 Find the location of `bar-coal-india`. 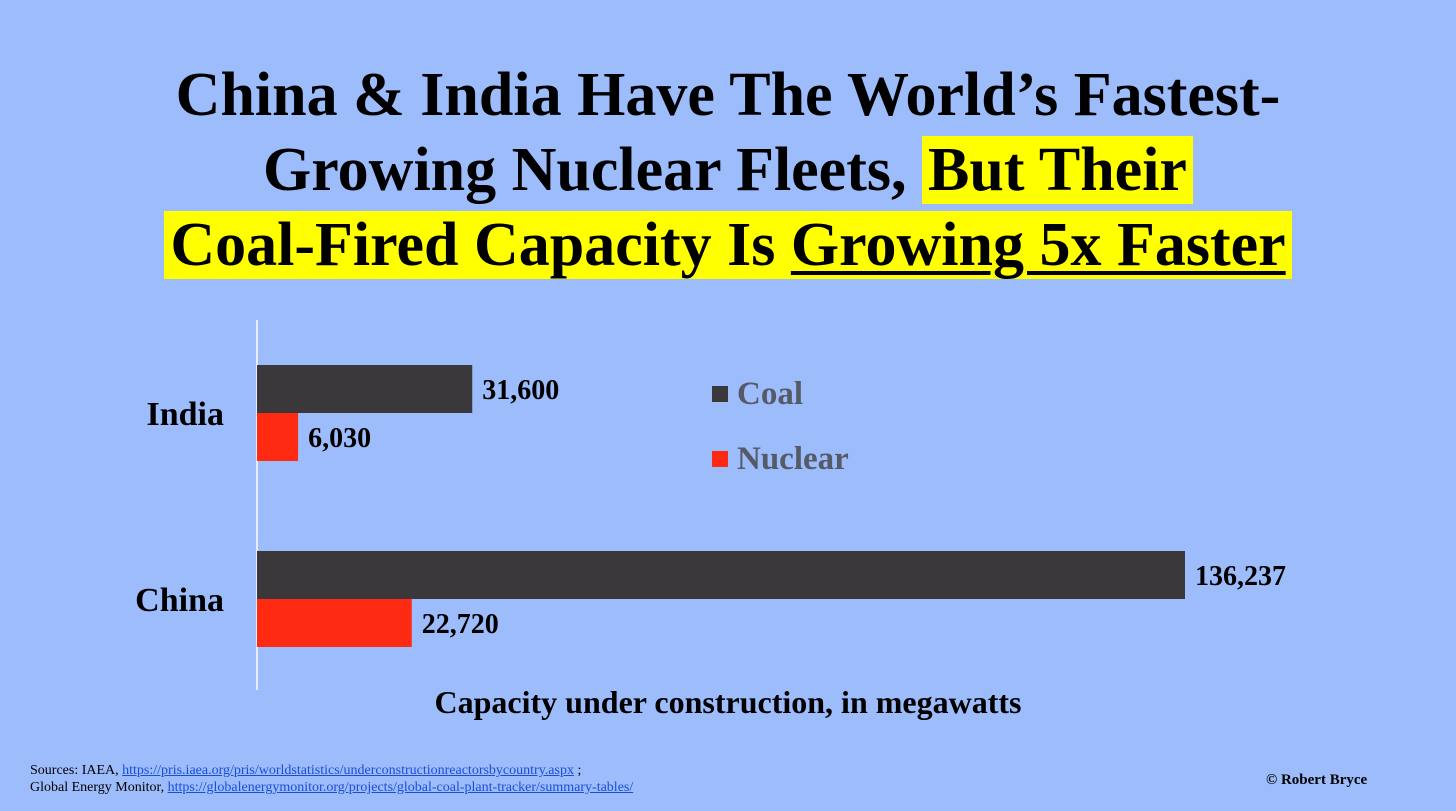

bar-coal-india is located at coordinates (365, 389).